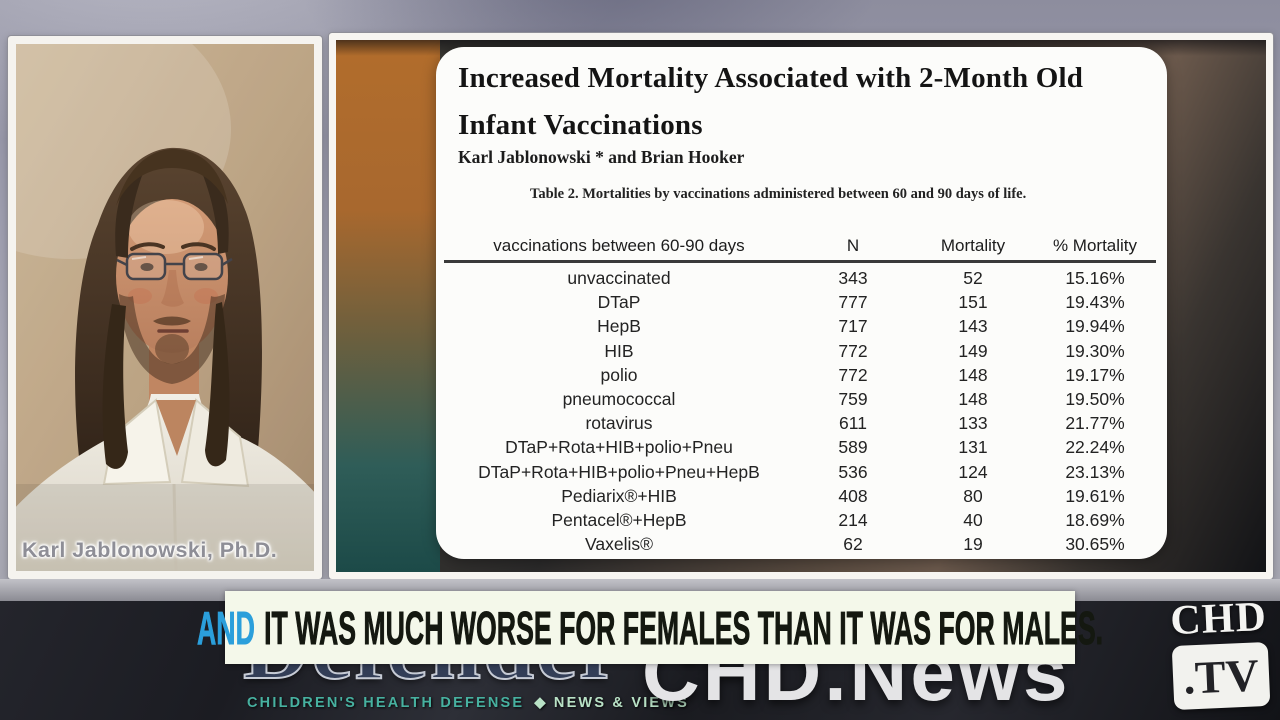 The height and width of the screenshot is (720, 1280). What do you see at coordinates (800, 351) in the screenshot?
I see `table-row: HIB 772 149 19.30%` at bounding box center [800, 351].